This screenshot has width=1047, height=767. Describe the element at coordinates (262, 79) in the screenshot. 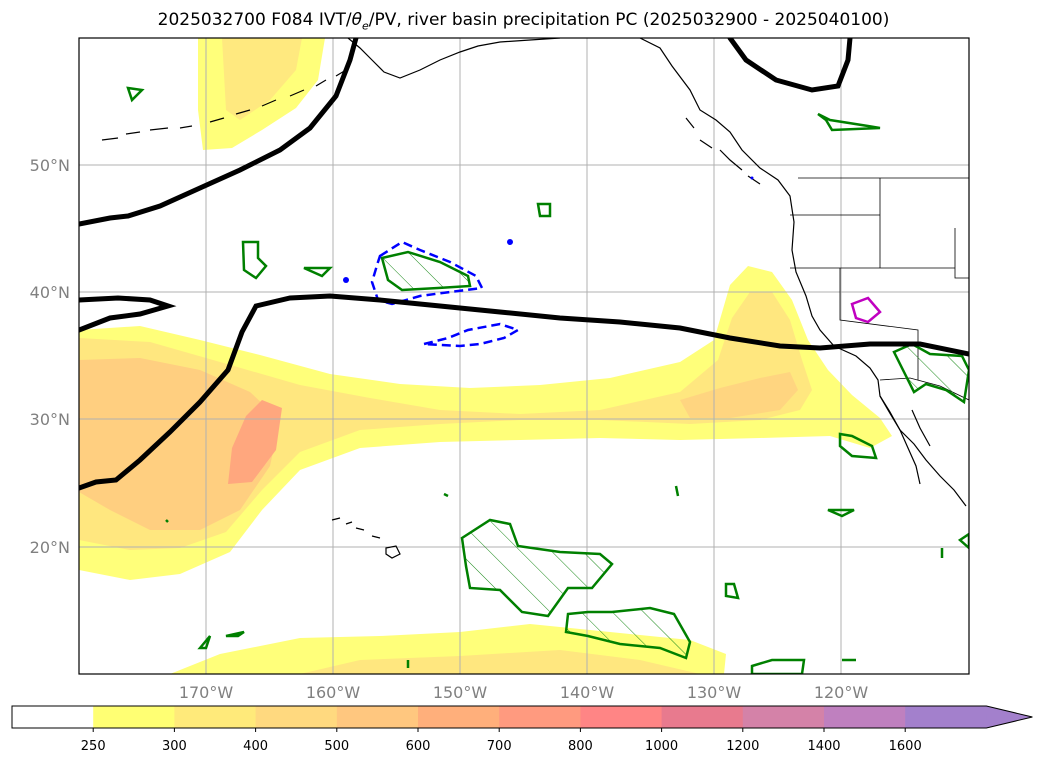

I see `ivt-north-patch-inner` at that location.